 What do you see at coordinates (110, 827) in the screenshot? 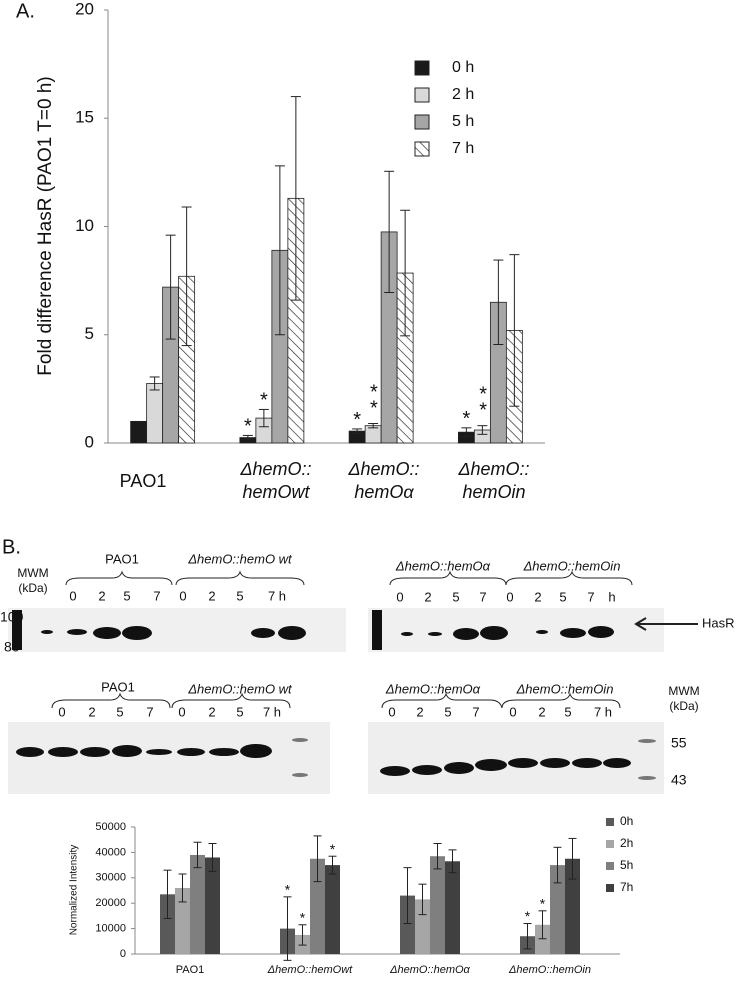
I see `y-tick-label: 50000` at bounding box center [110, 827].